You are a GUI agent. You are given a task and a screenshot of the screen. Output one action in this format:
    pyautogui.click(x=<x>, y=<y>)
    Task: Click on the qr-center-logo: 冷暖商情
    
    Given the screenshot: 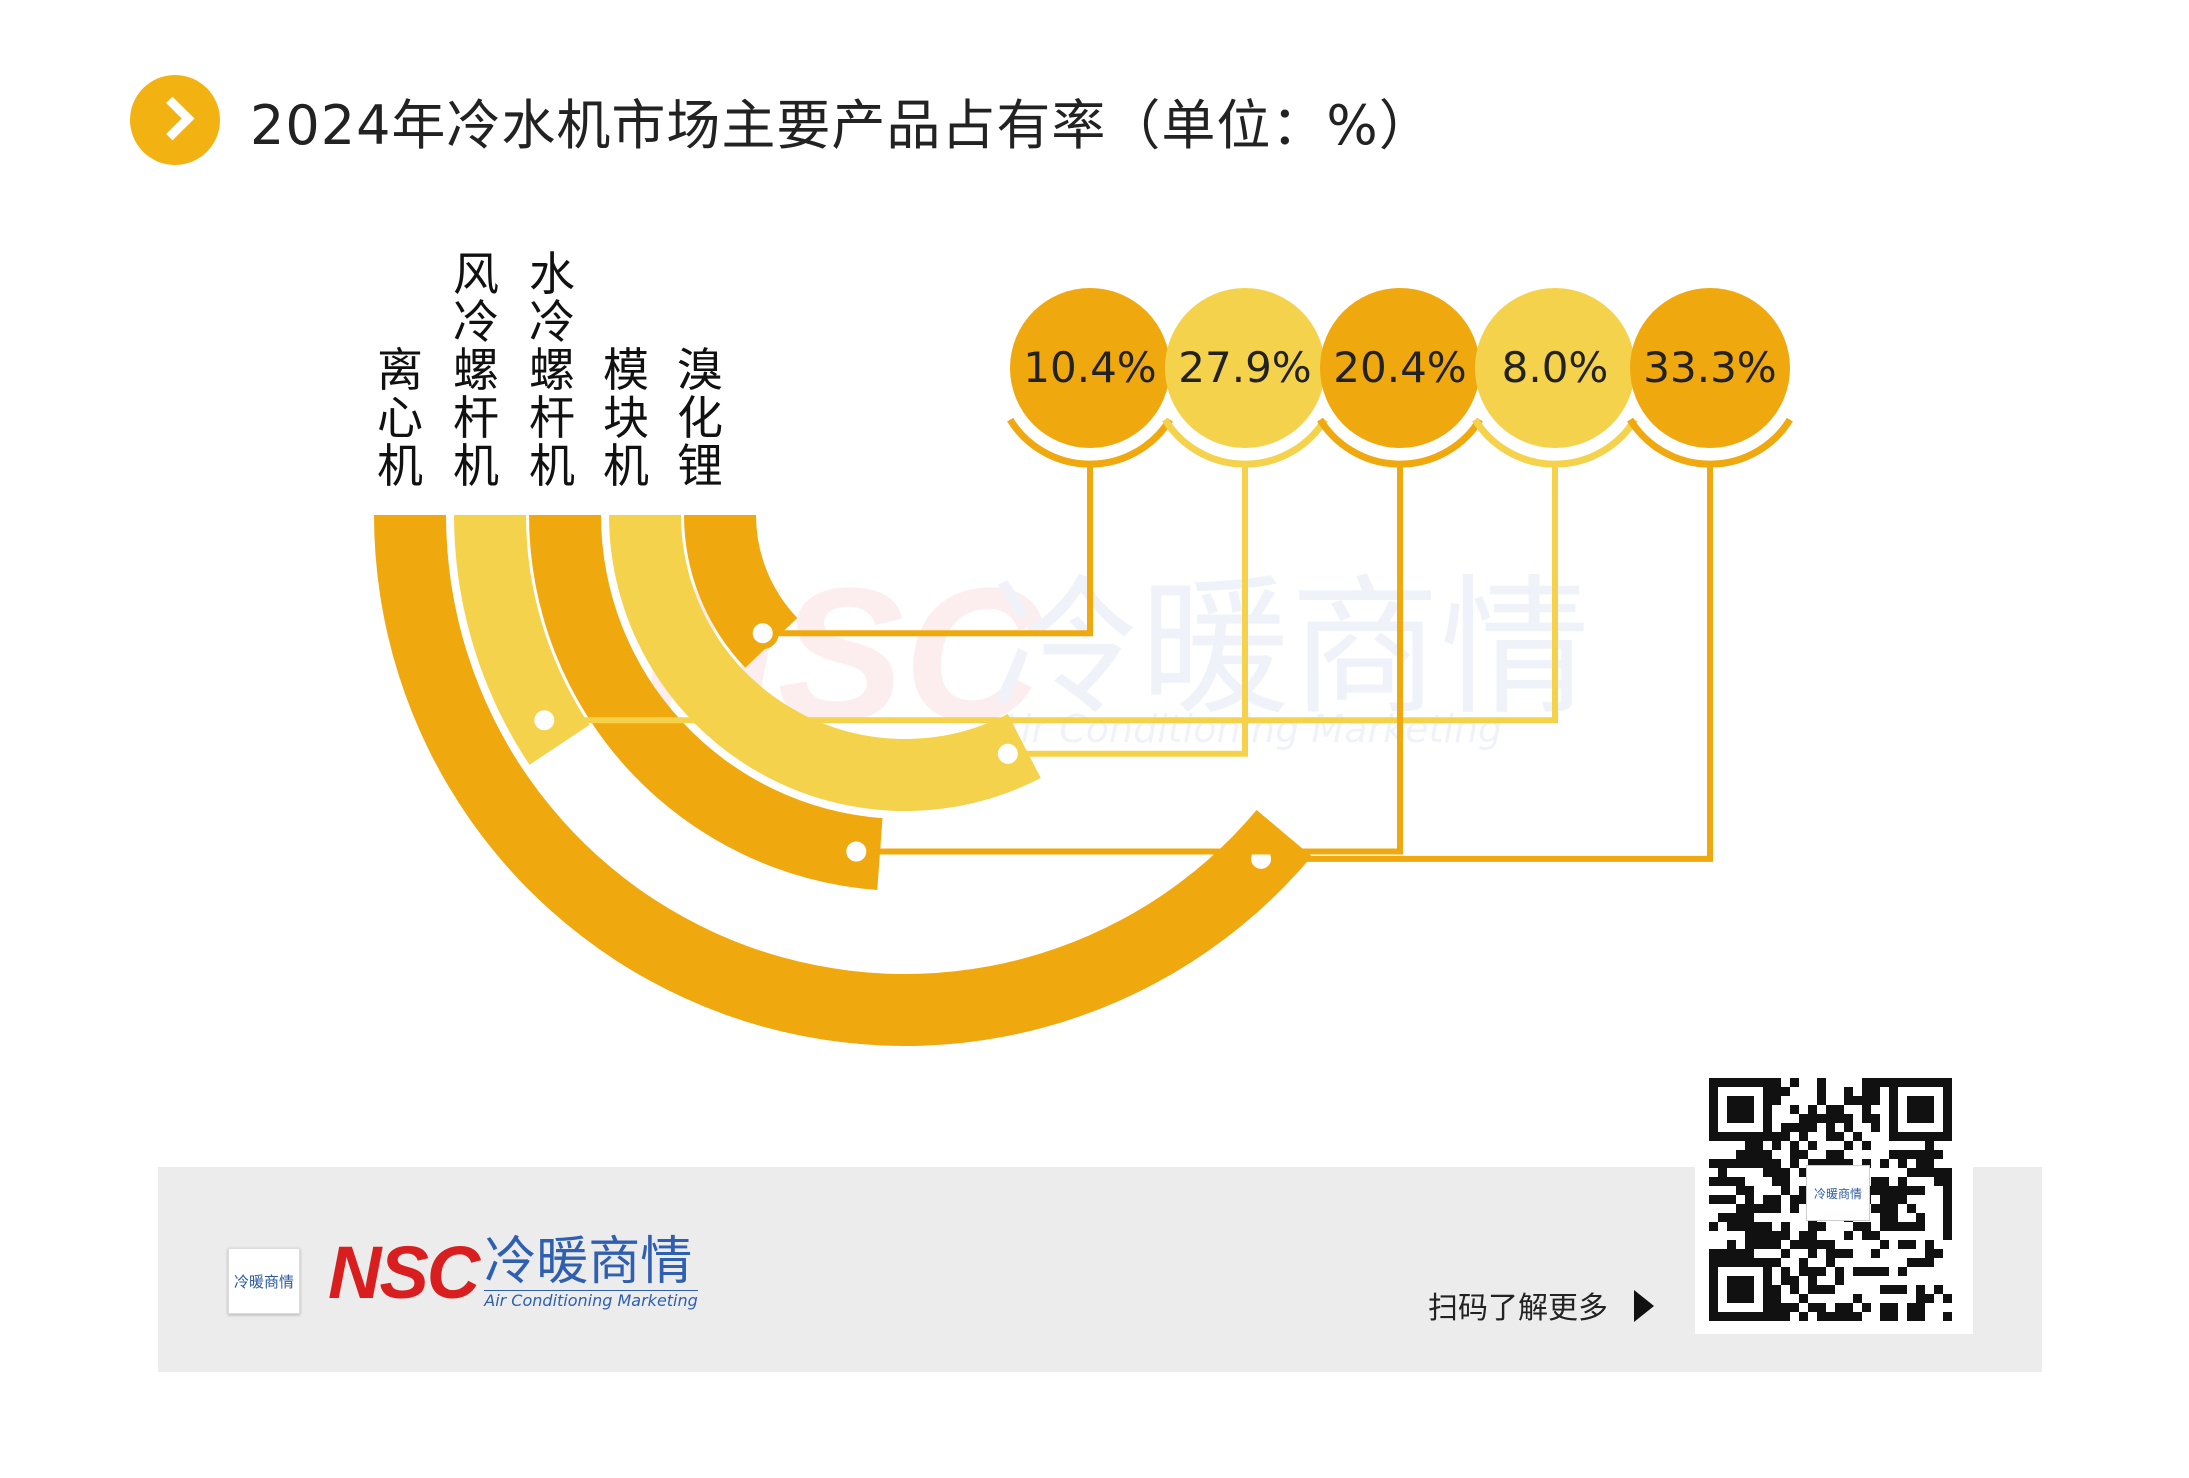 What is the action you would take?
    pyautogui.click(x=1838, y=1193)
    